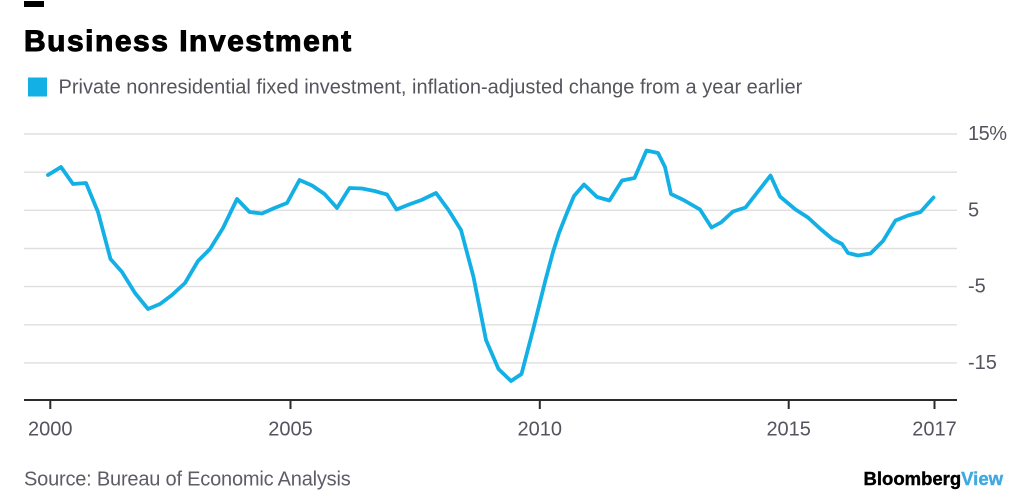  Describe the element at coordinates (982, 363) in the screenshot. I see `svg-text: -15` at that location.